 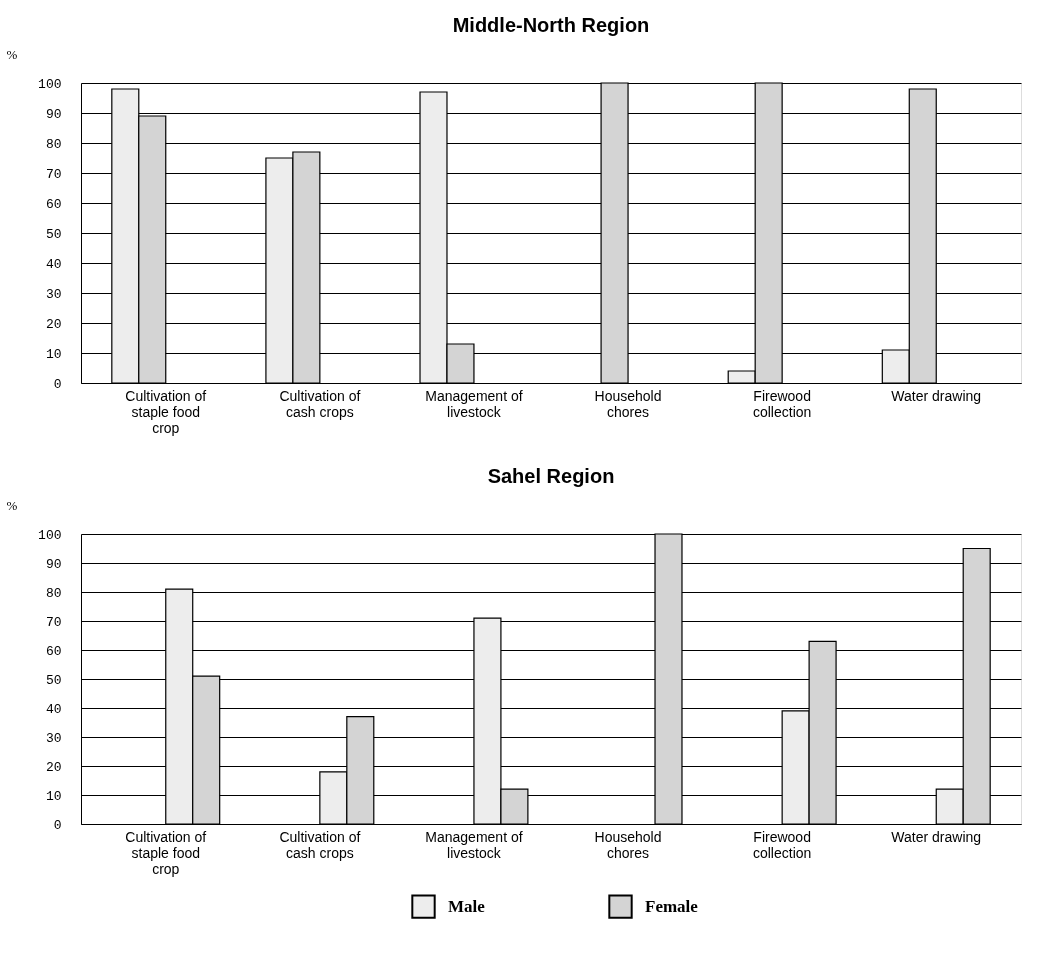 I want to click on chart-title: Middle-North Region, so click(x=551, y=25).